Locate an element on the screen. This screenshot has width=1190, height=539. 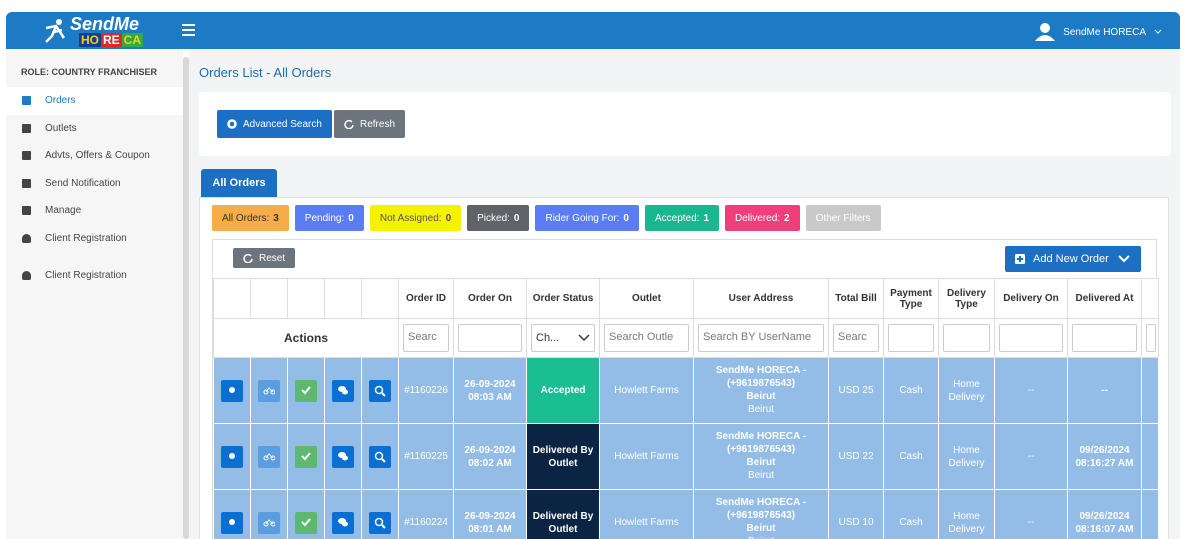
search-input: Search Outle is located at coordinates (646, 338).